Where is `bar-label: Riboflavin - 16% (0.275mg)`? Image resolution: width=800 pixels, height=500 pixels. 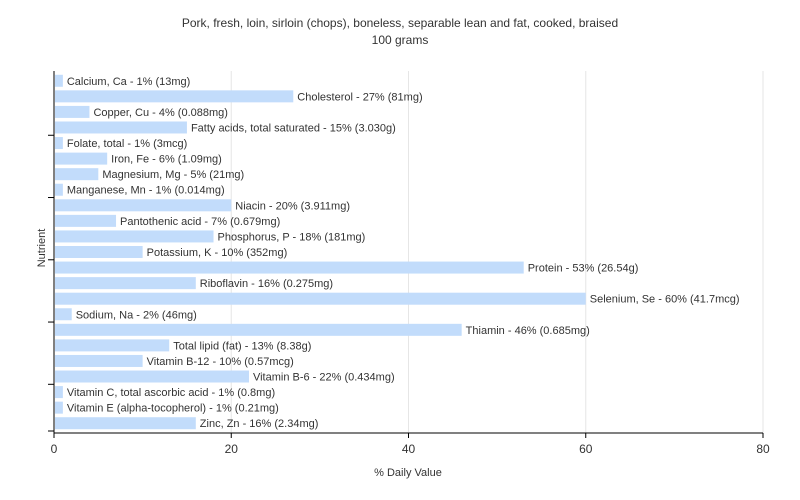
bar-label: Riboflavin - 16% (0.275mg) is located at coordinates (266, 284).